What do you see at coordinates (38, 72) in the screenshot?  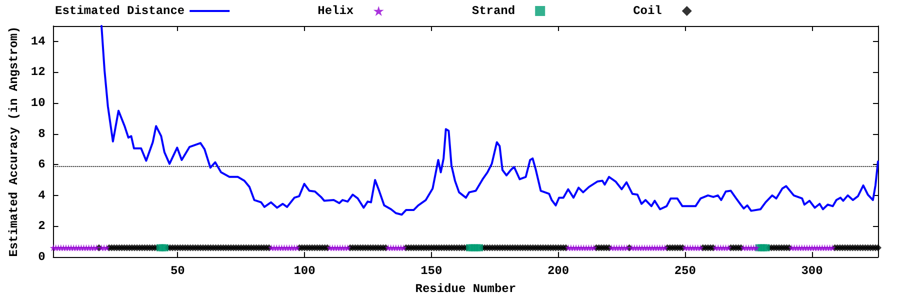 I see `y-tick-label: 12` at bounding box center [38, 72].